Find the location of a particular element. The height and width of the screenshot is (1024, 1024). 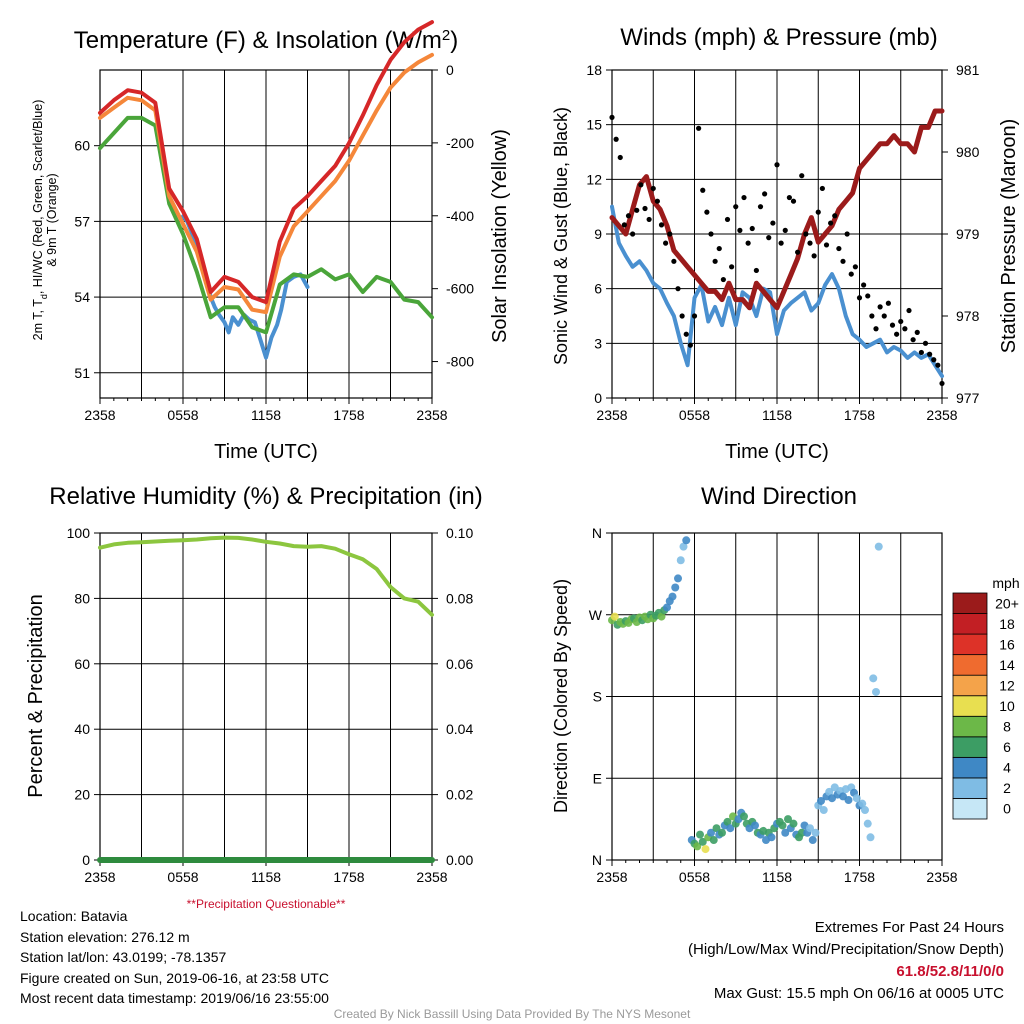

rh-ytick-label: 60 is located at coordinates (82, 664).